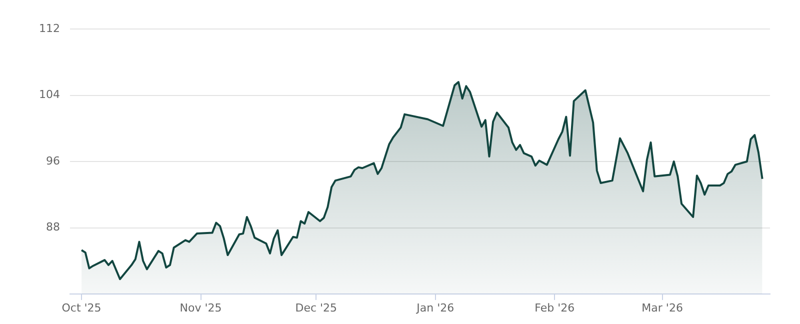 The height and width of the screenshot is (324, 800). What do you see at coordinates (662, 307) in the screenshot?
I see `x-tick-label: Mar '26` at bounding box center [662, 307].